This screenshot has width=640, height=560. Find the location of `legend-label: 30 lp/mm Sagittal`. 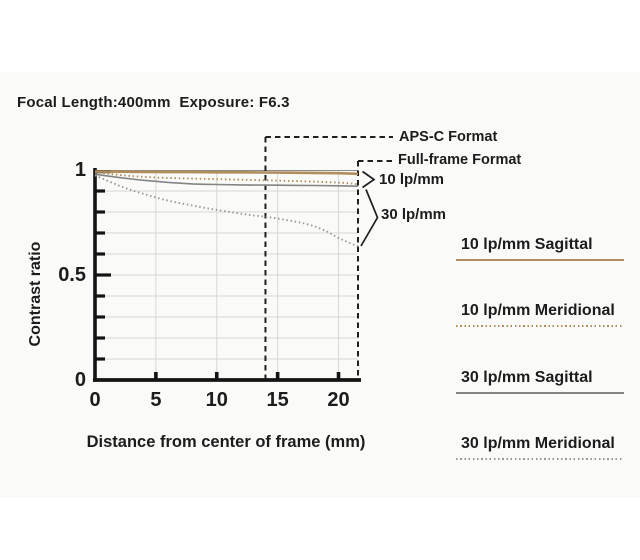

legend-label: 30 lp/mm Sagittal is located at coordinates (527, 377).